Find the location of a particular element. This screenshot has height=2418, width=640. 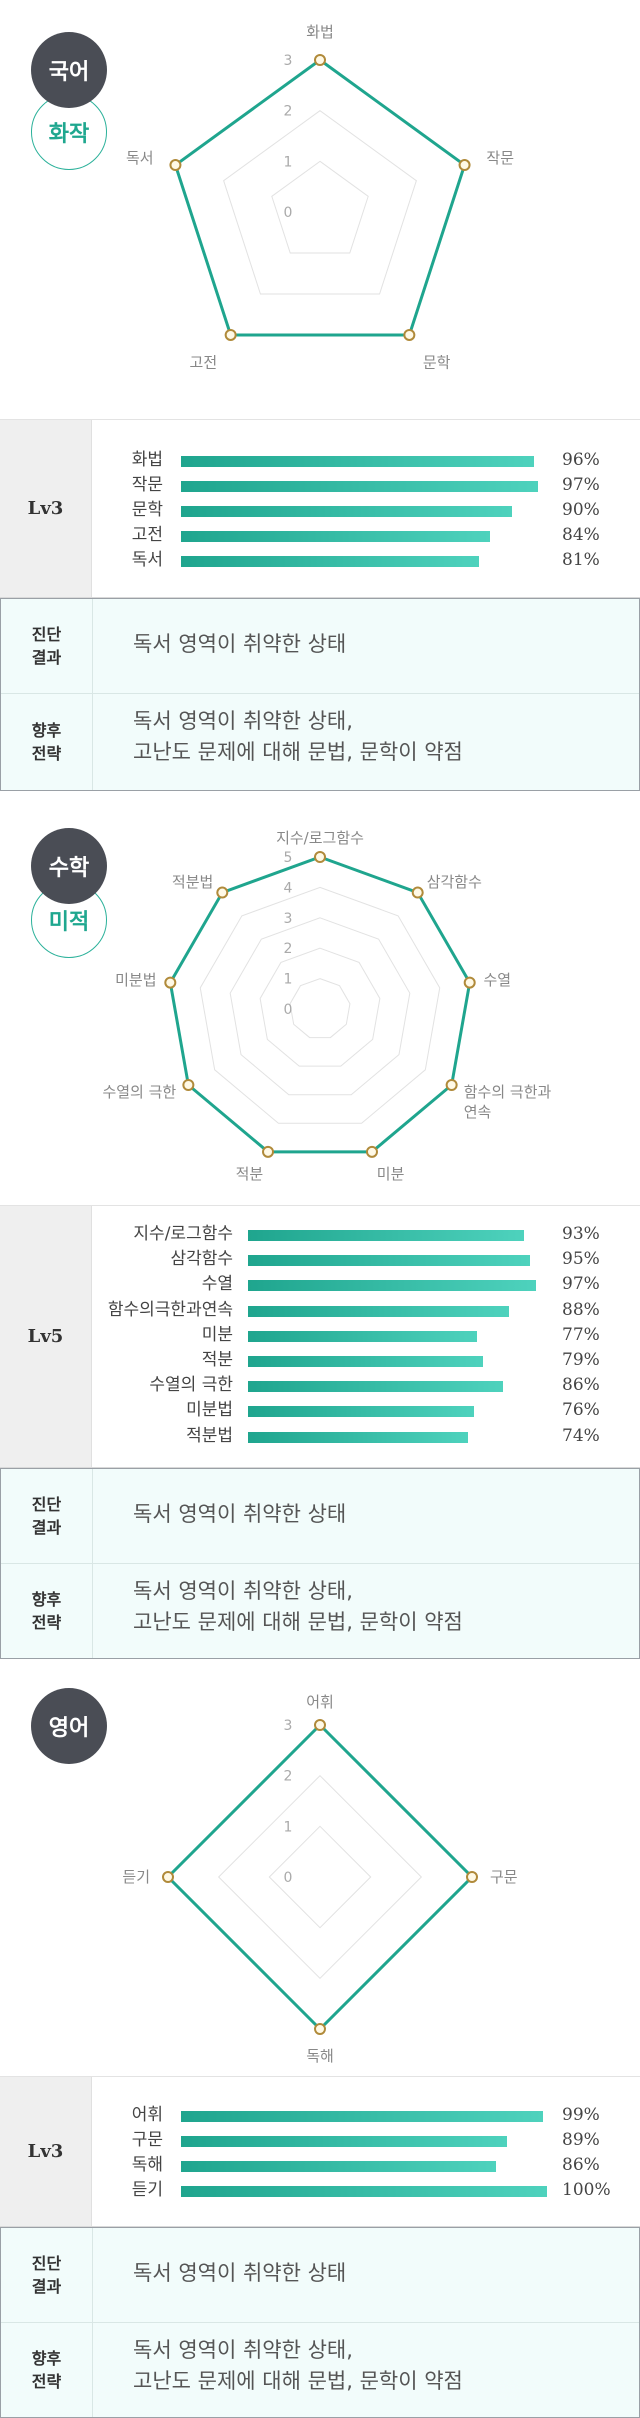

bar-row: 수열의 극한 86% is located at coordinates (320, 1385).